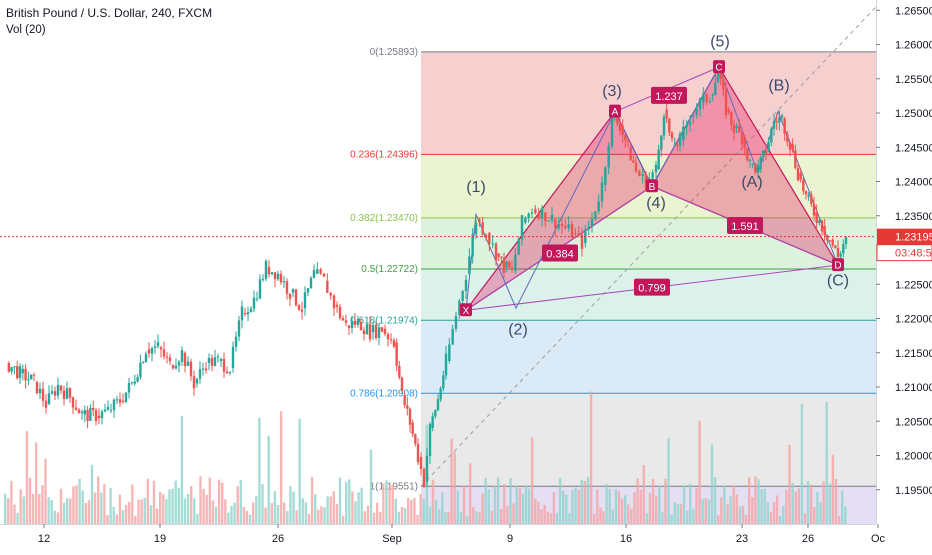  What do you see at coordinates (652, 186) in the screenshot?
I see `harmonic-point-b: B` at bounding box center [652, 186].